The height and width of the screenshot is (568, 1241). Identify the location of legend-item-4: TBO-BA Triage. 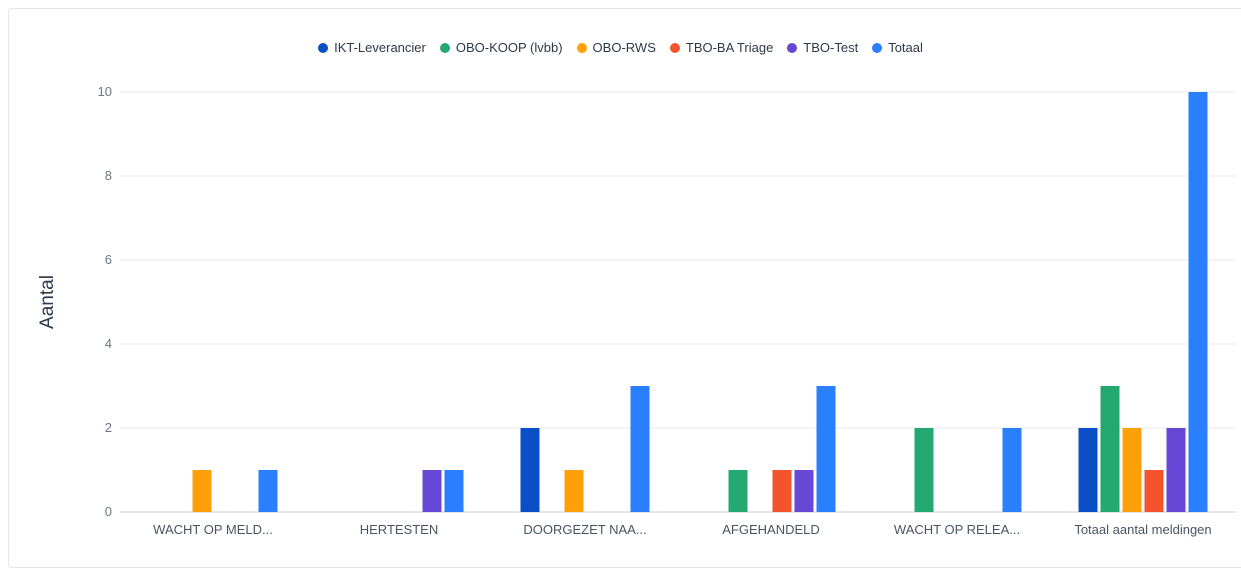
(721, 47).